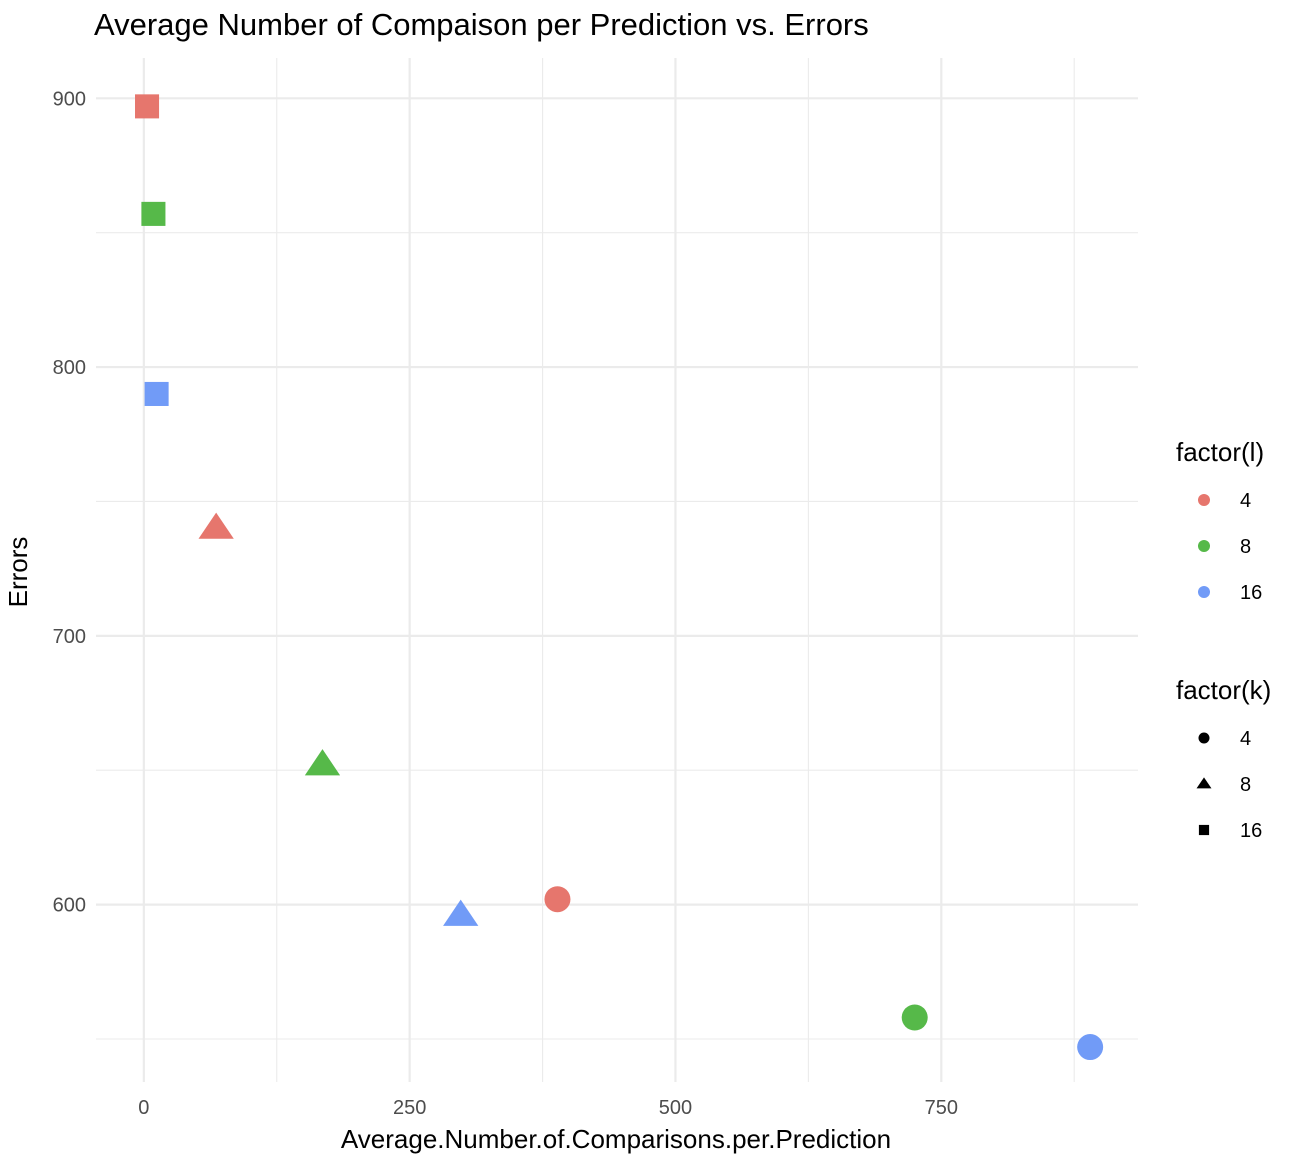 The width and height of the screenshot is (1306, 1164). I want to click on x-axis-ticks: 0 250 500 750, so click(548, 1108).